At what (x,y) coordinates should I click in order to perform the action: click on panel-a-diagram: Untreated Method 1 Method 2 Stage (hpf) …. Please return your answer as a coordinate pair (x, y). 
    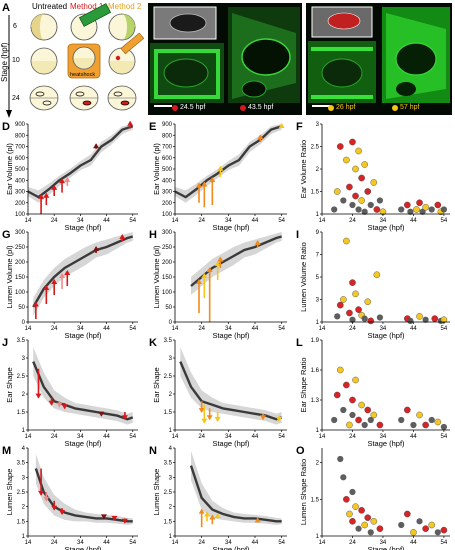
    Looking at the image, I should click on (72, 60).